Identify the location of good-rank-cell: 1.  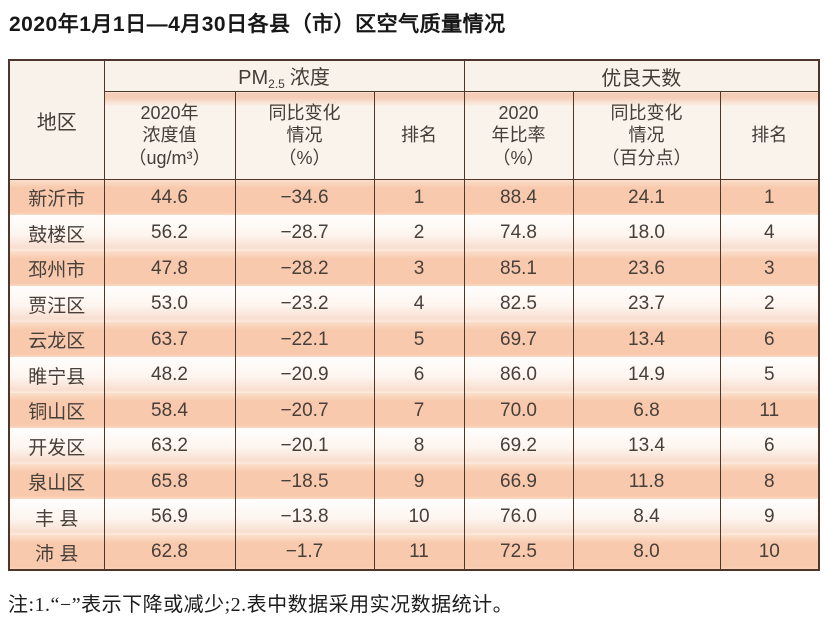
(769, 197).